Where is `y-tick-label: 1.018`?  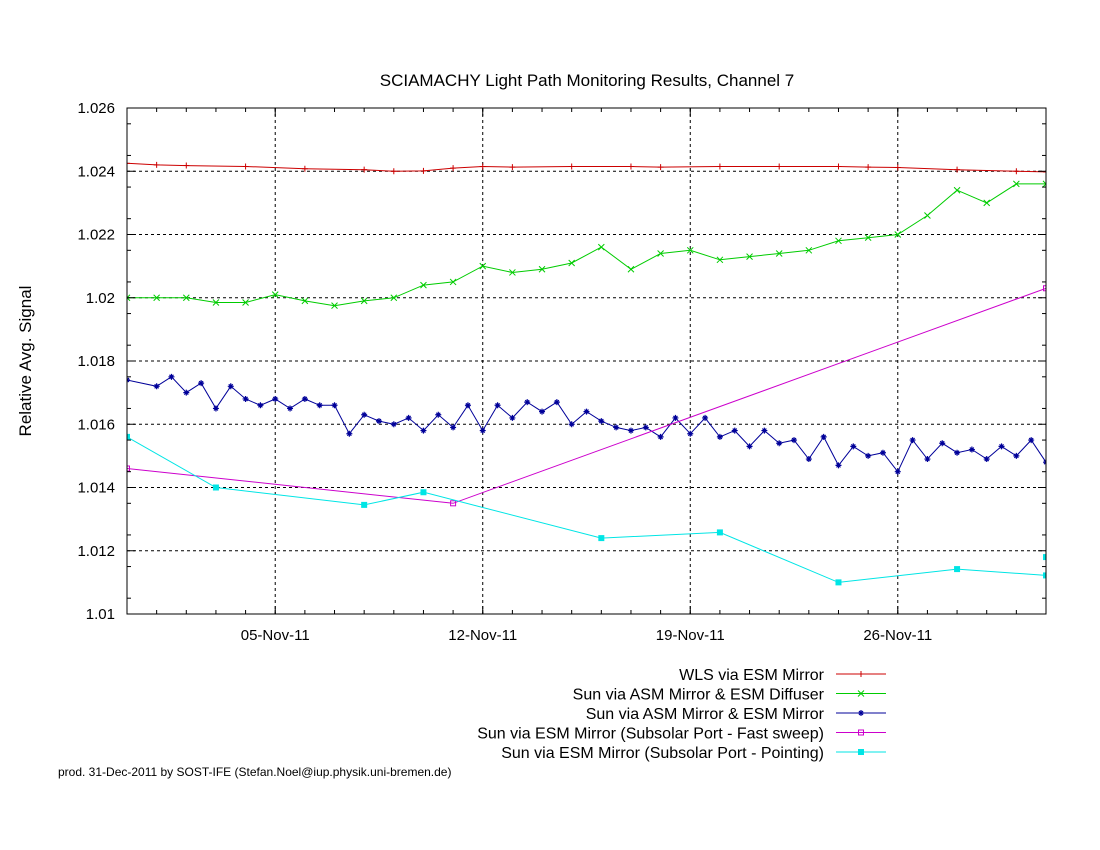 y-tick-label: 1.018 is located at coordinates (96, 361).